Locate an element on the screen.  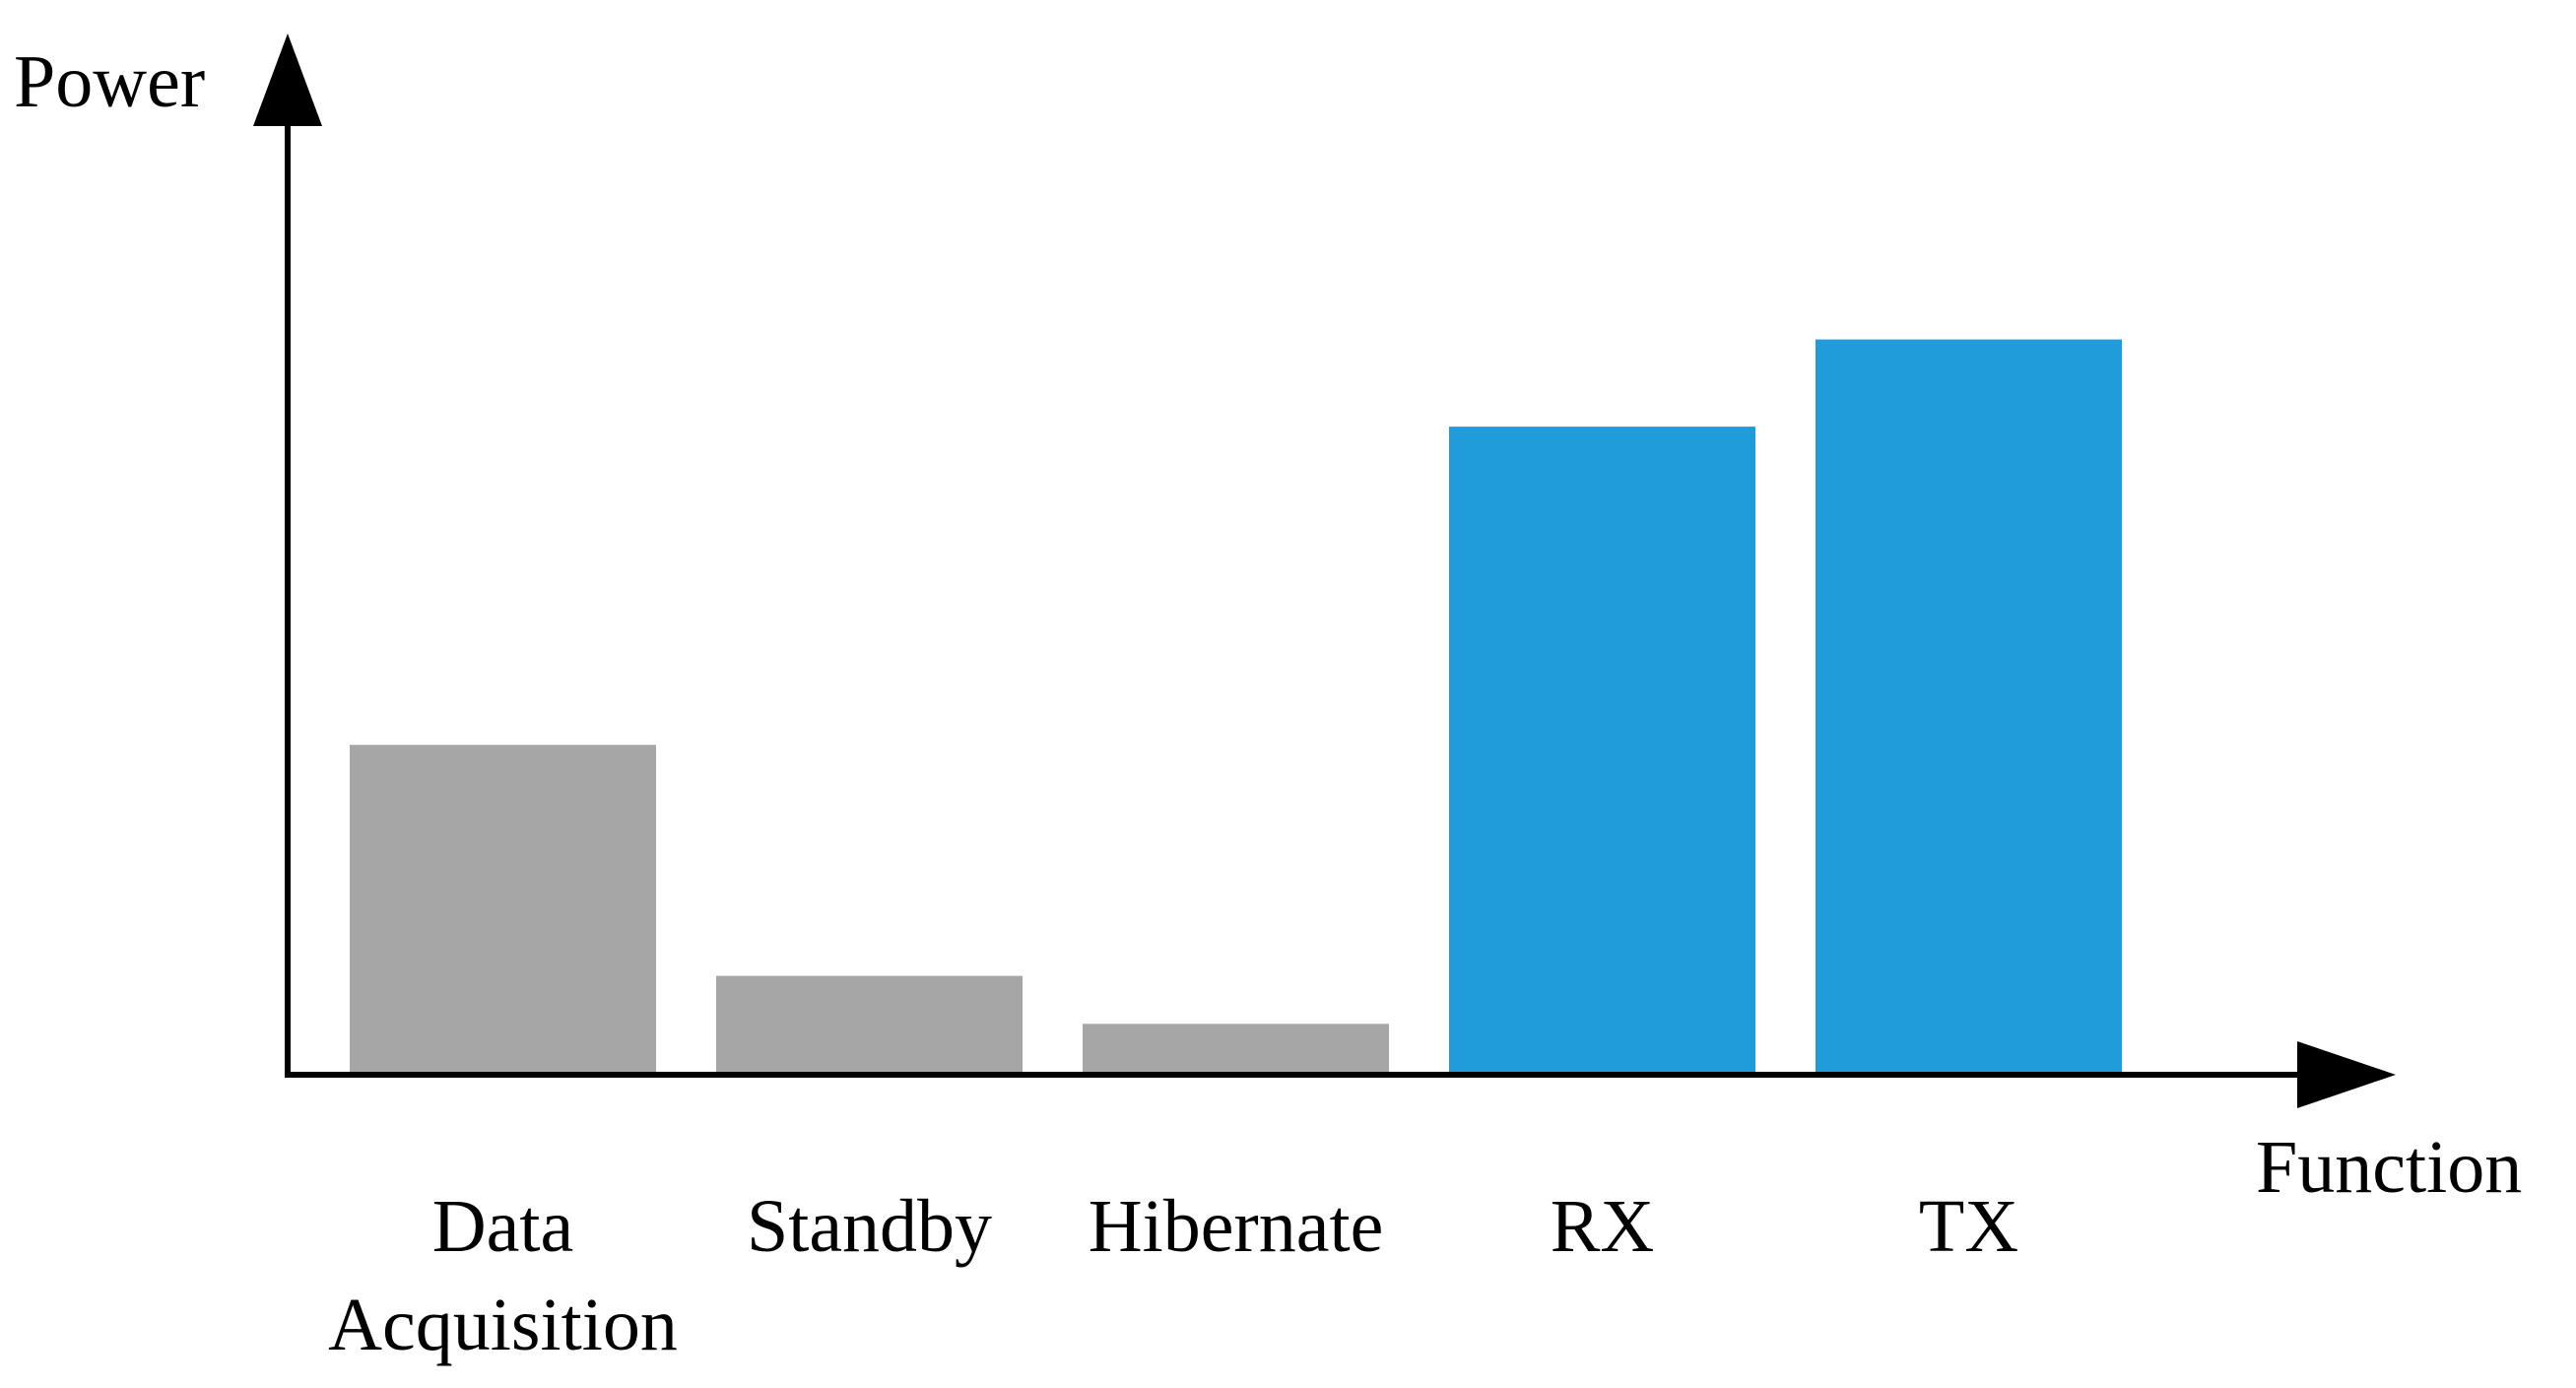
x-tick-label-rx: RX is located at coordinates (1603, 1226).